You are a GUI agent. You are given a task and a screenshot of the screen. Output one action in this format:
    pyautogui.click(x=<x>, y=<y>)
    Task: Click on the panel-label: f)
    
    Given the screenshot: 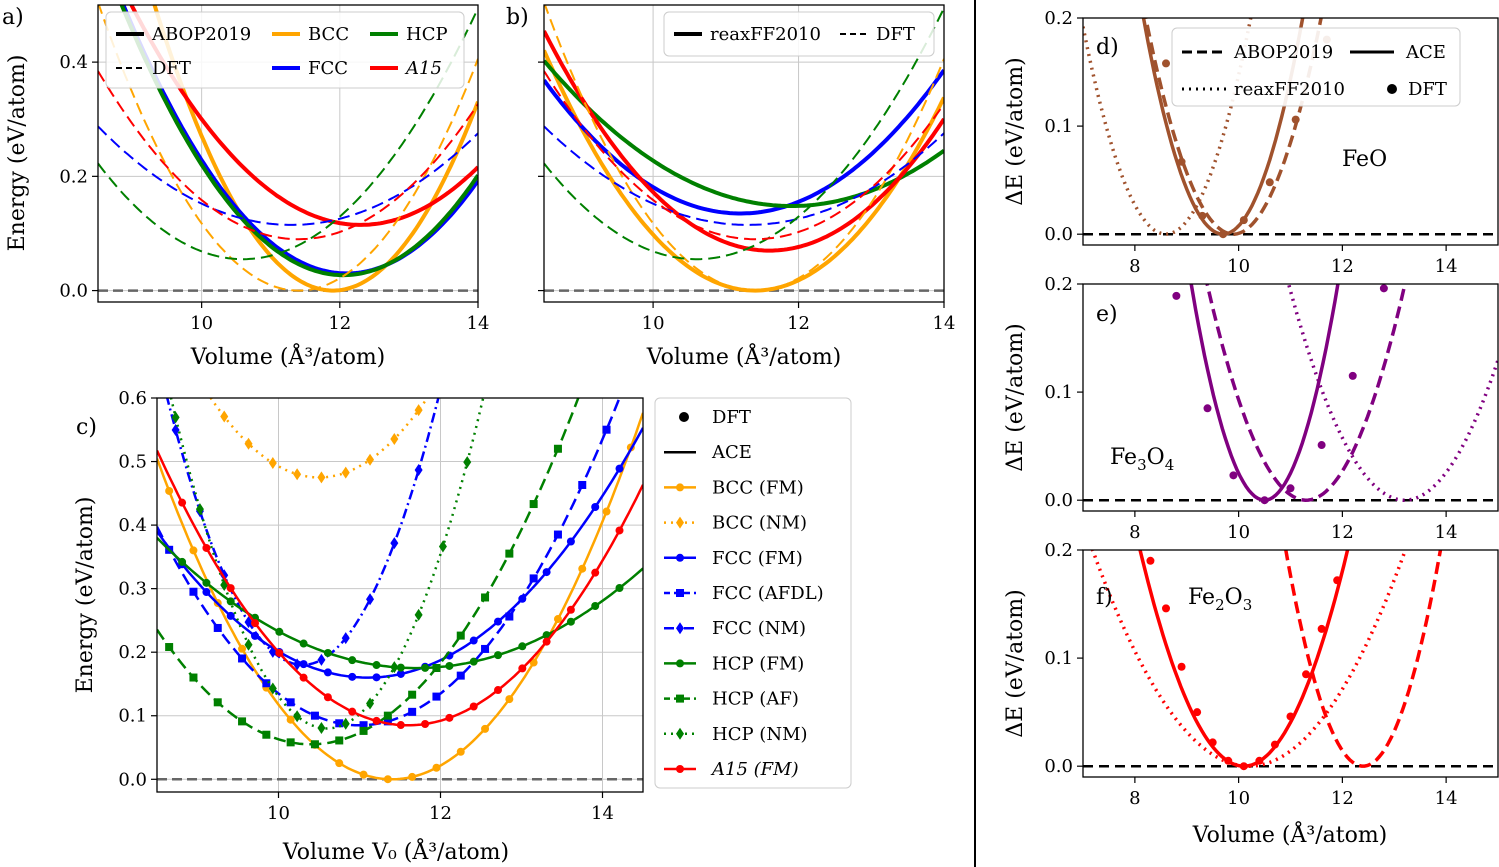 What is the action you would take?
    pyautogui.click(x=1104, y=597)
    